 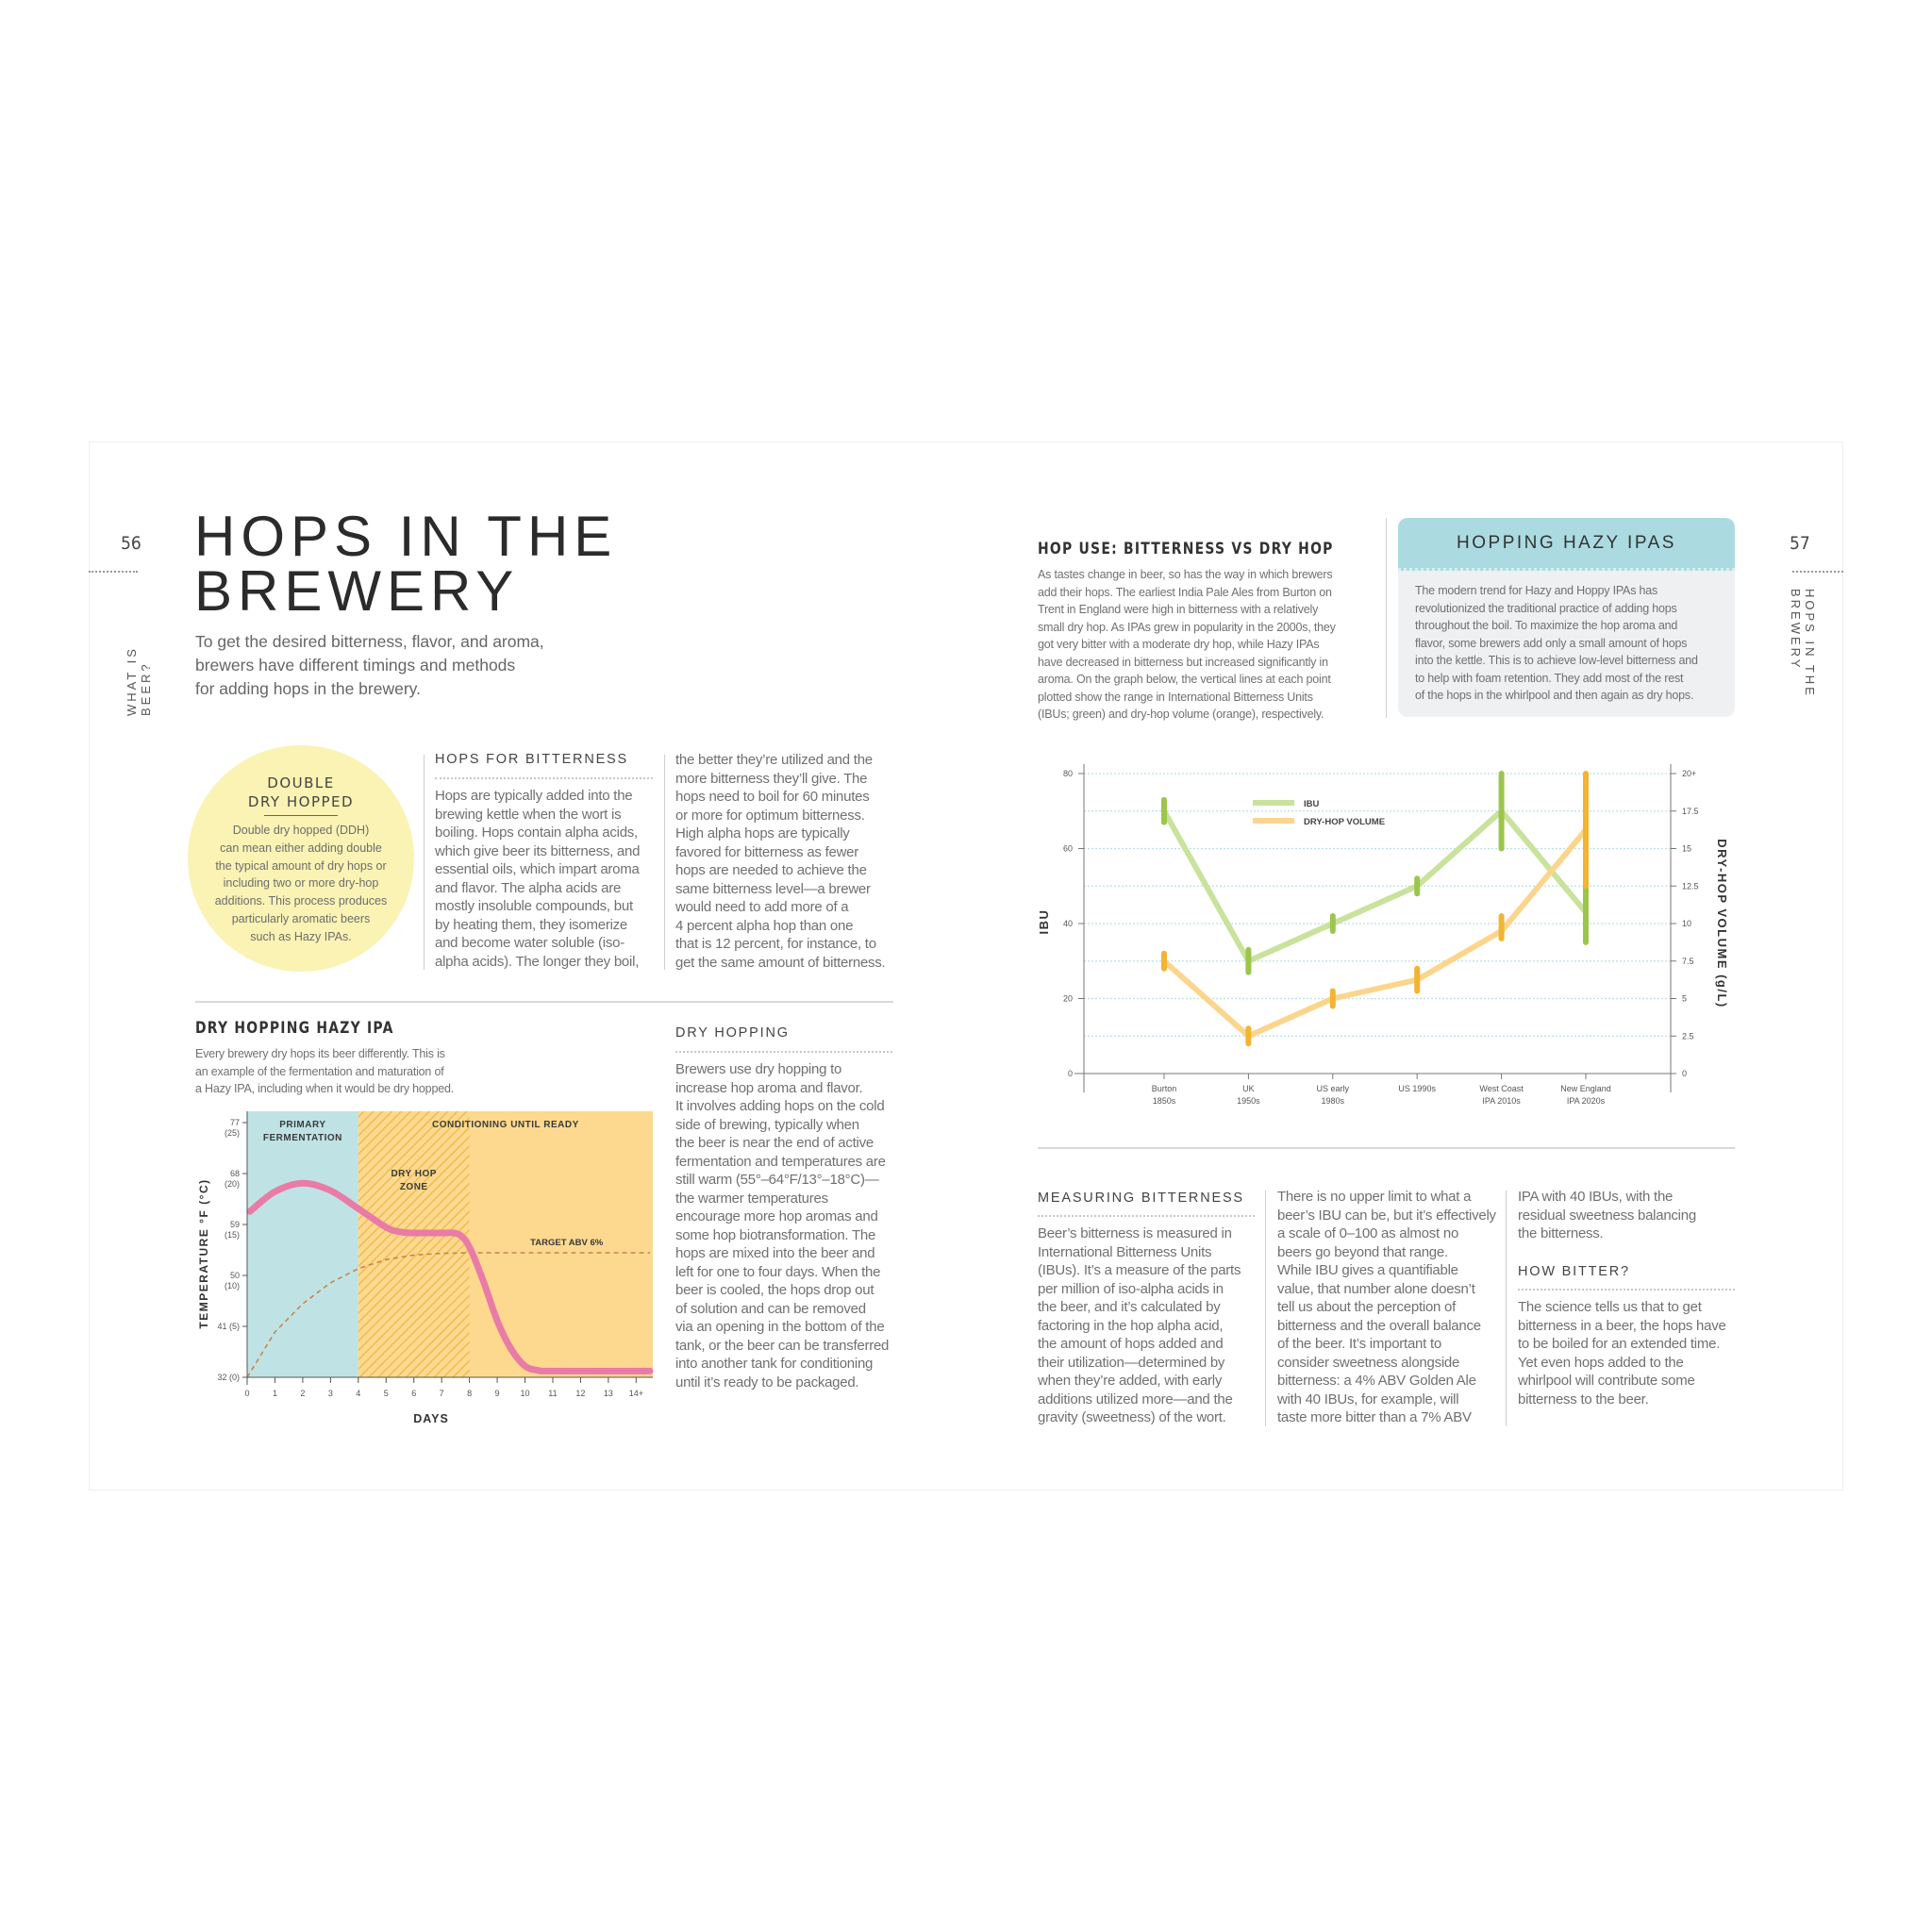 What do you see at coordinates (232, 1286) in the screenshot?
I see `y-tick-sublabel: (10)` at bounding box center [232, 1286].